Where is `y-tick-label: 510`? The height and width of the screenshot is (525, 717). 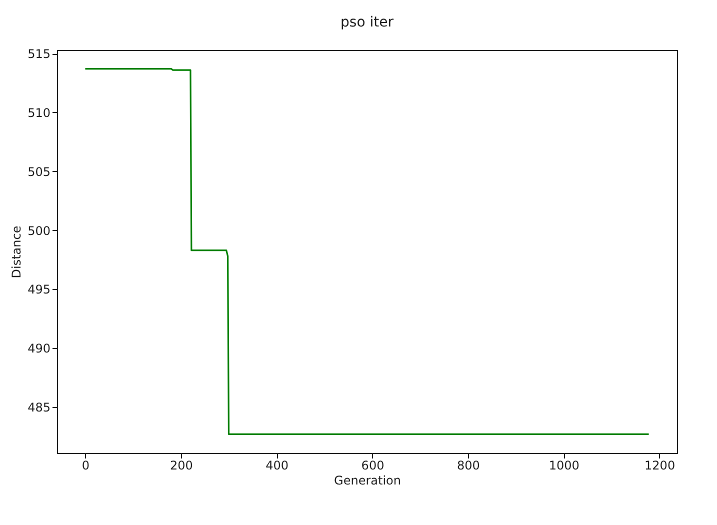
y-tick-label: 510 is located at coordinates (39, 113).